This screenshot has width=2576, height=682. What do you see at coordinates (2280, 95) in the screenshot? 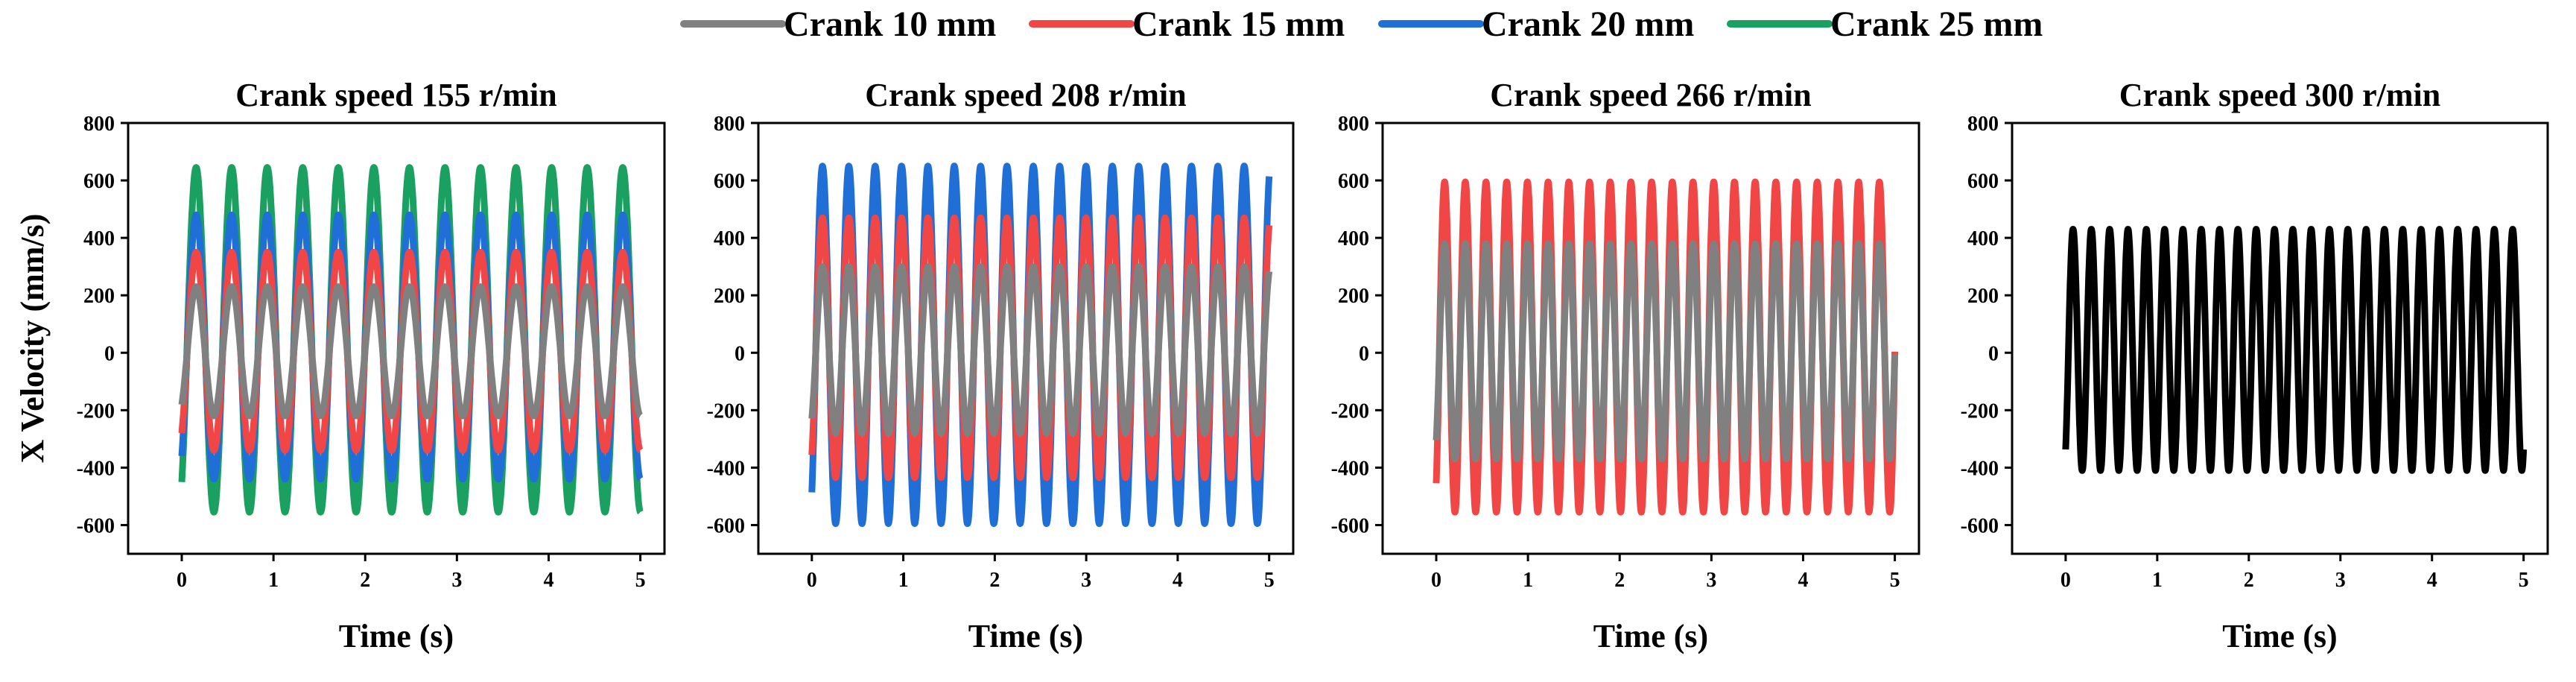
I see `panel-title: Crank speed 300 r/min` at bounding box center [2280, 95].